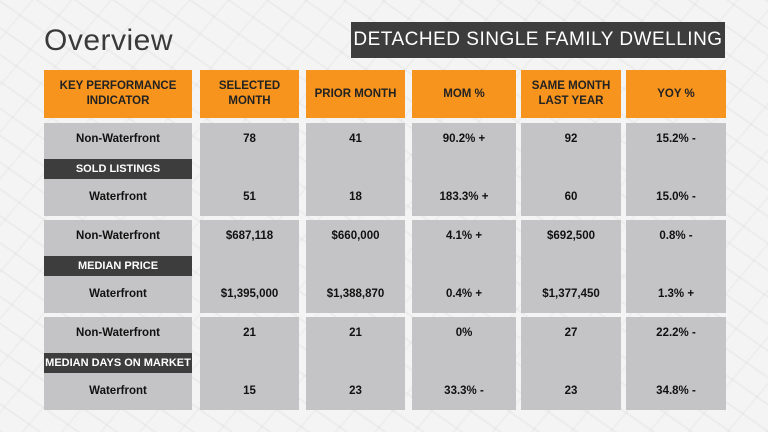  I want to click on column-header: SELECTED MONTH, so click(249, 94).